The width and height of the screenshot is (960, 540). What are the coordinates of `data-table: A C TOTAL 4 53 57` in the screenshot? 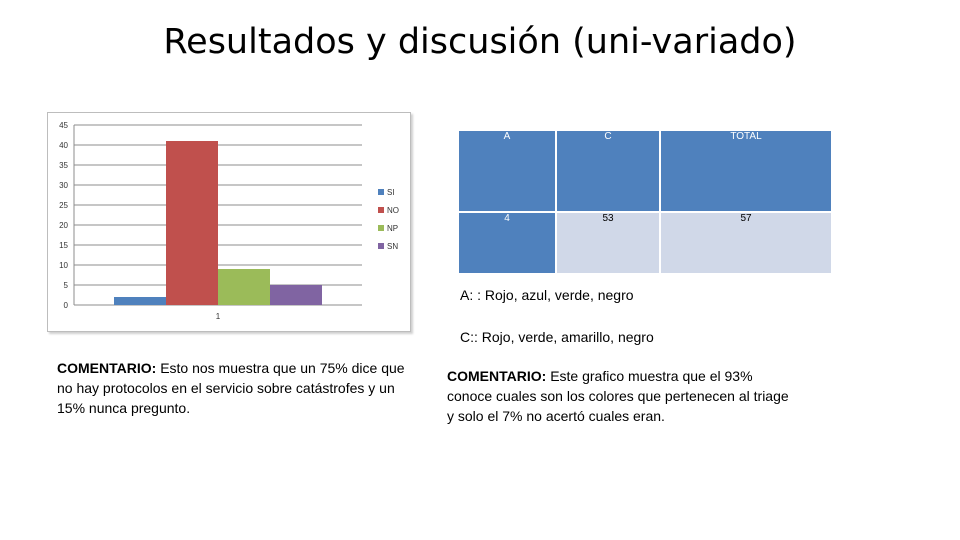 It's located at (645, 202).